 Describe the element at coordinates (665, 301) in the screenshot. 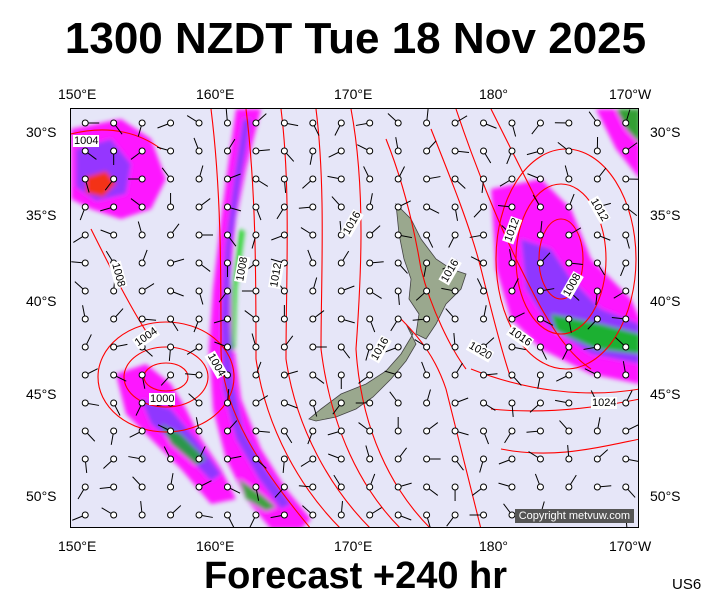

I see `lat-label-right-40s: 40°S` at that location.